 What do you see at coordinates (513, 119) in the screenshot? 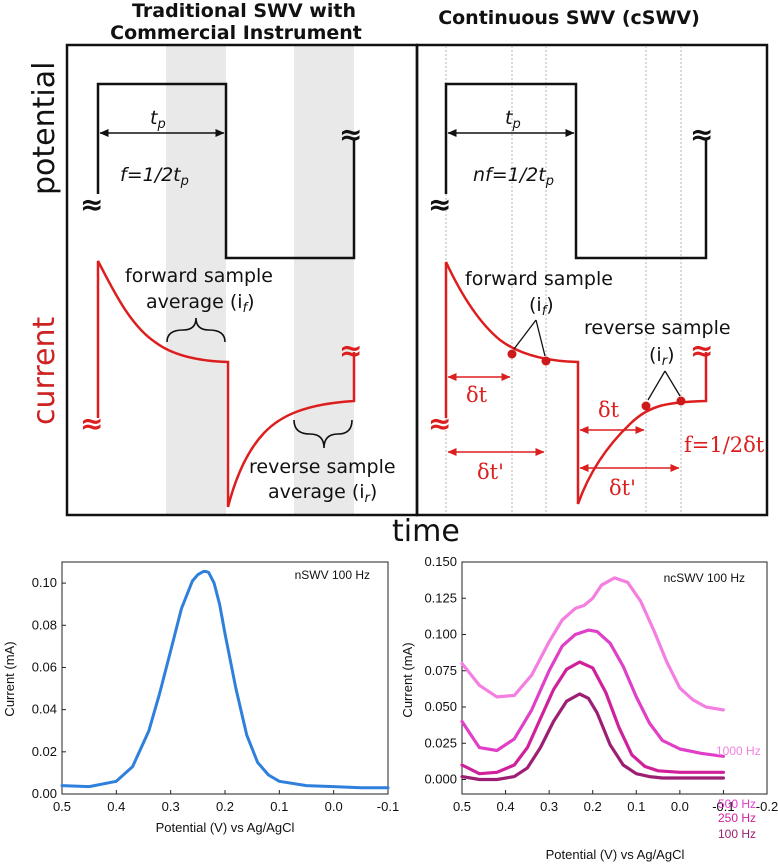
I see `right-tp-label: tp` at bounding box center [513, 119].